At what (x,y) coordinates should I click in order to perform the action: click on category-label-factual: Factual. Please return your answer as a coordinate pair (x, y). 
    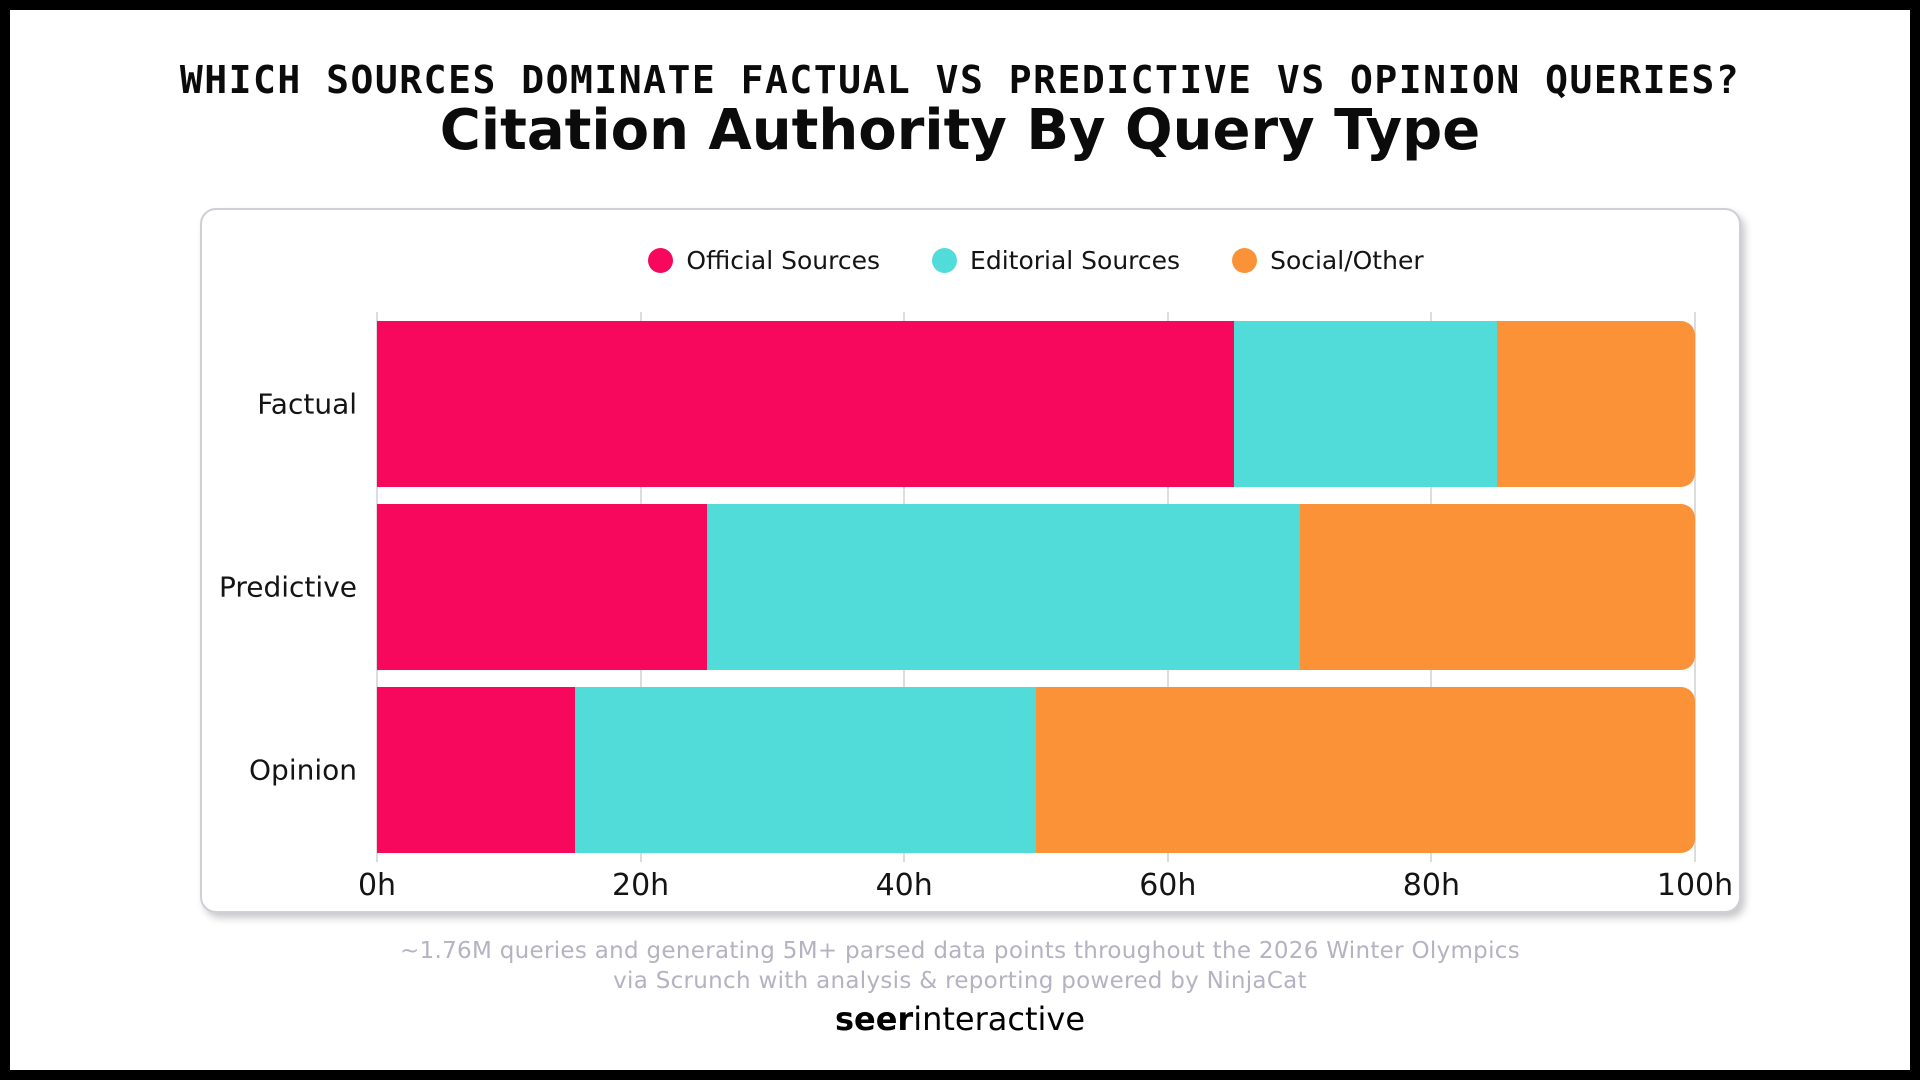
    Looking at the image, I should click on (307, 404).